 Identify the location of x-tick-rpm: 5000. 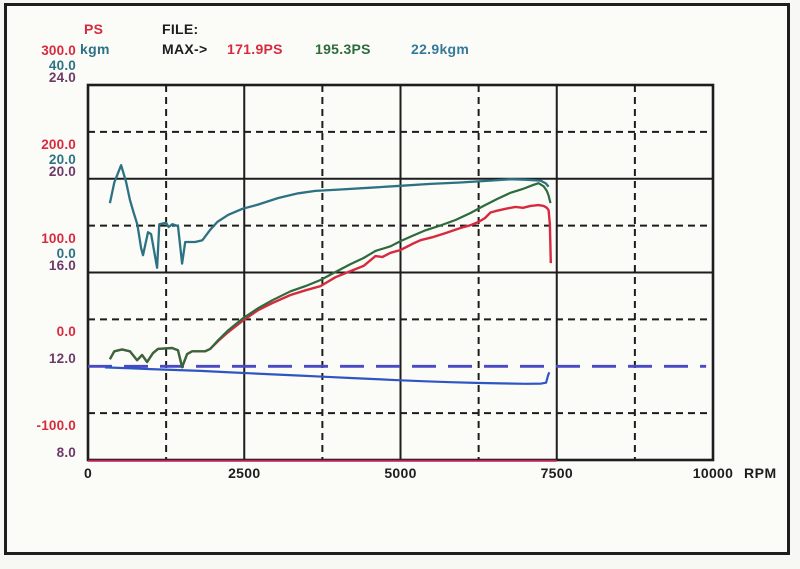
(400, 473).